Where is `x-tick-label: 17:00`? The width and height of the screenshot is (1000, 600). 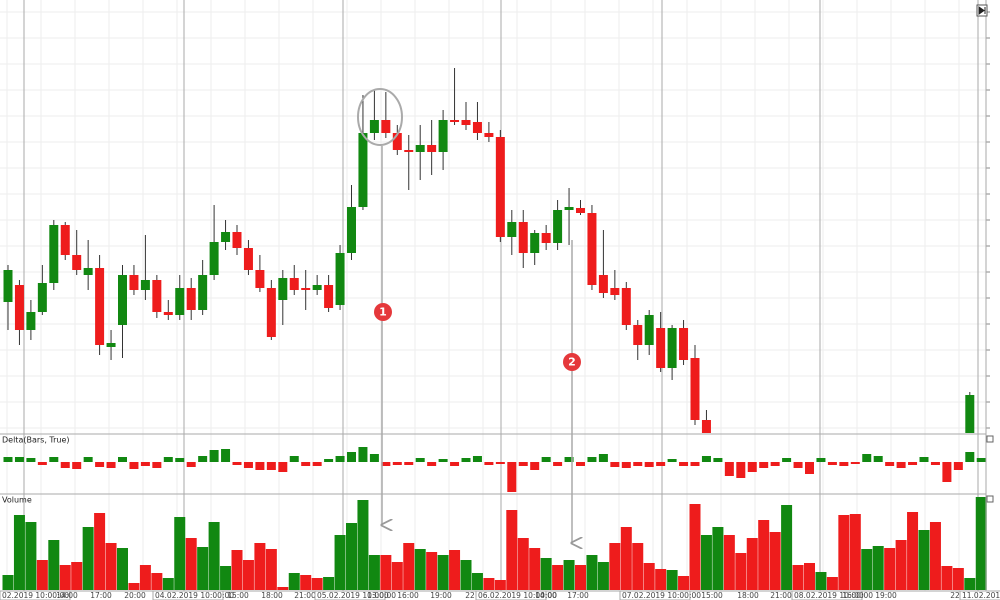
x-tick-label: 17:00 is located at coordinates (101, 595).